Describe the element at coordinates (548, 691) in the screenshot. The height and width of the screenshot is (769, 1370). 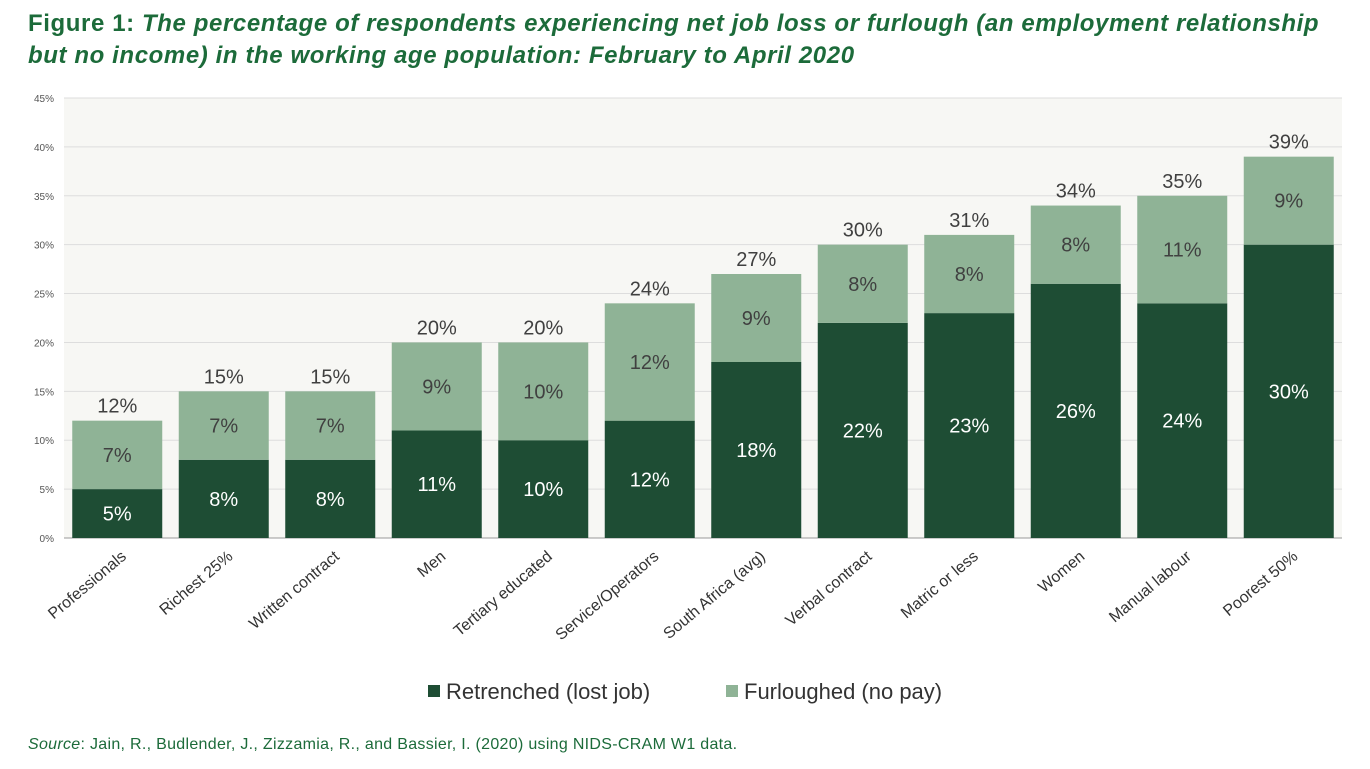
I see `legend-label: Retrenched (lost job)` at that location.